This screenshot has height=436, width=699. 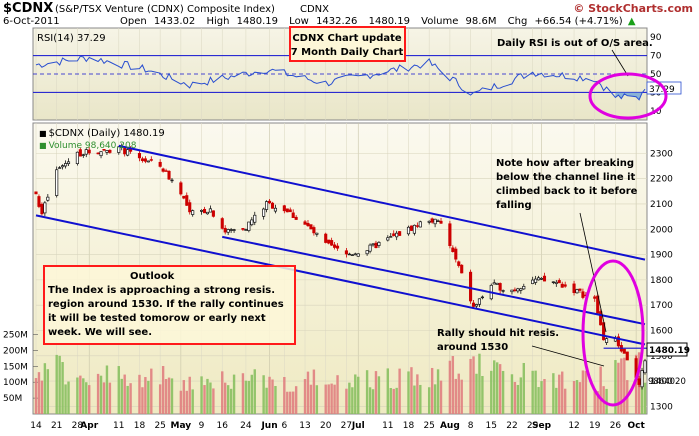 What do you see at coordinates (15, 351) in the screenshot?
I see `volume-tick-label: 200M` at bounding box center [15, 351].